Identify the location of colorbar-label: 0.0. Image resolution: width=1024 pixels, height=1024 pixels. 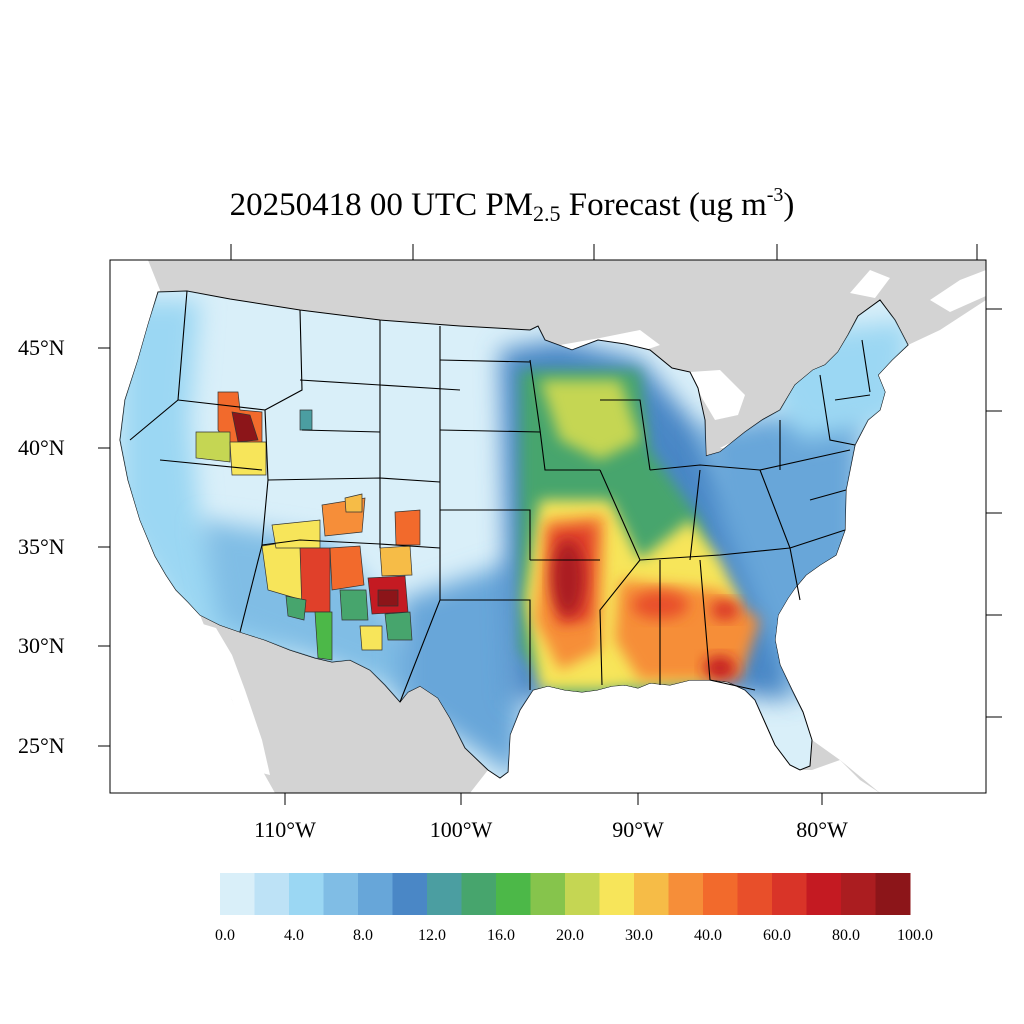
(225, 935).